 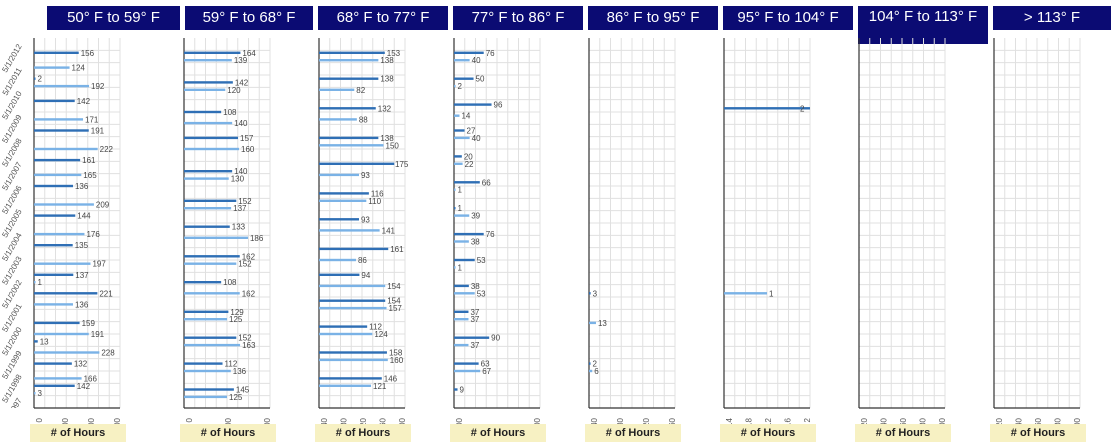 What do you see at coordinates (729, 423) in the screenshot?
I see `x-tick-label: 0.4` at bounding box center [729, 423].